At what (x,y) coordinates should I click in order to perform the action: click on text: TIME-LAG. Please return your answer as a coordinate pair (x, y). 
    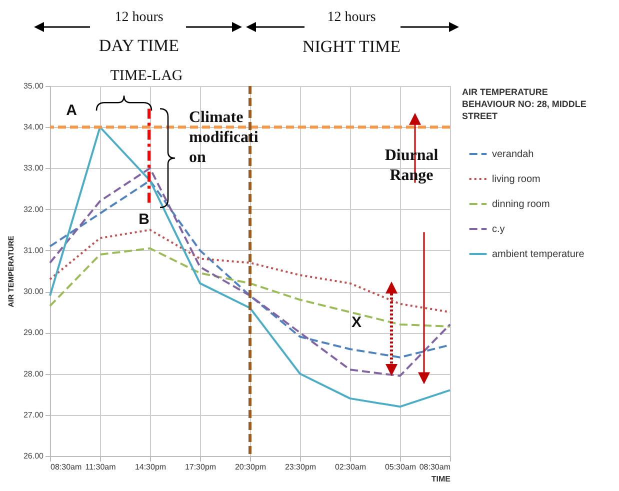
    Looking at the image, I should click on (146, 76).